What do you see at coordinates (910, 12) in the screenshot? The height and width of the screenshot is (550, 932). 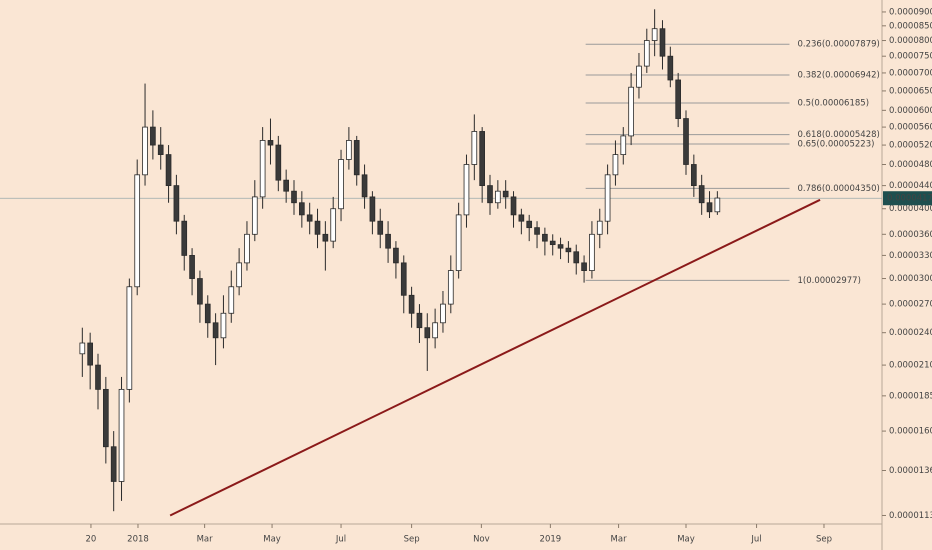 I see `y-tick-label: 0.00009000` at bounding box center [910, 12].